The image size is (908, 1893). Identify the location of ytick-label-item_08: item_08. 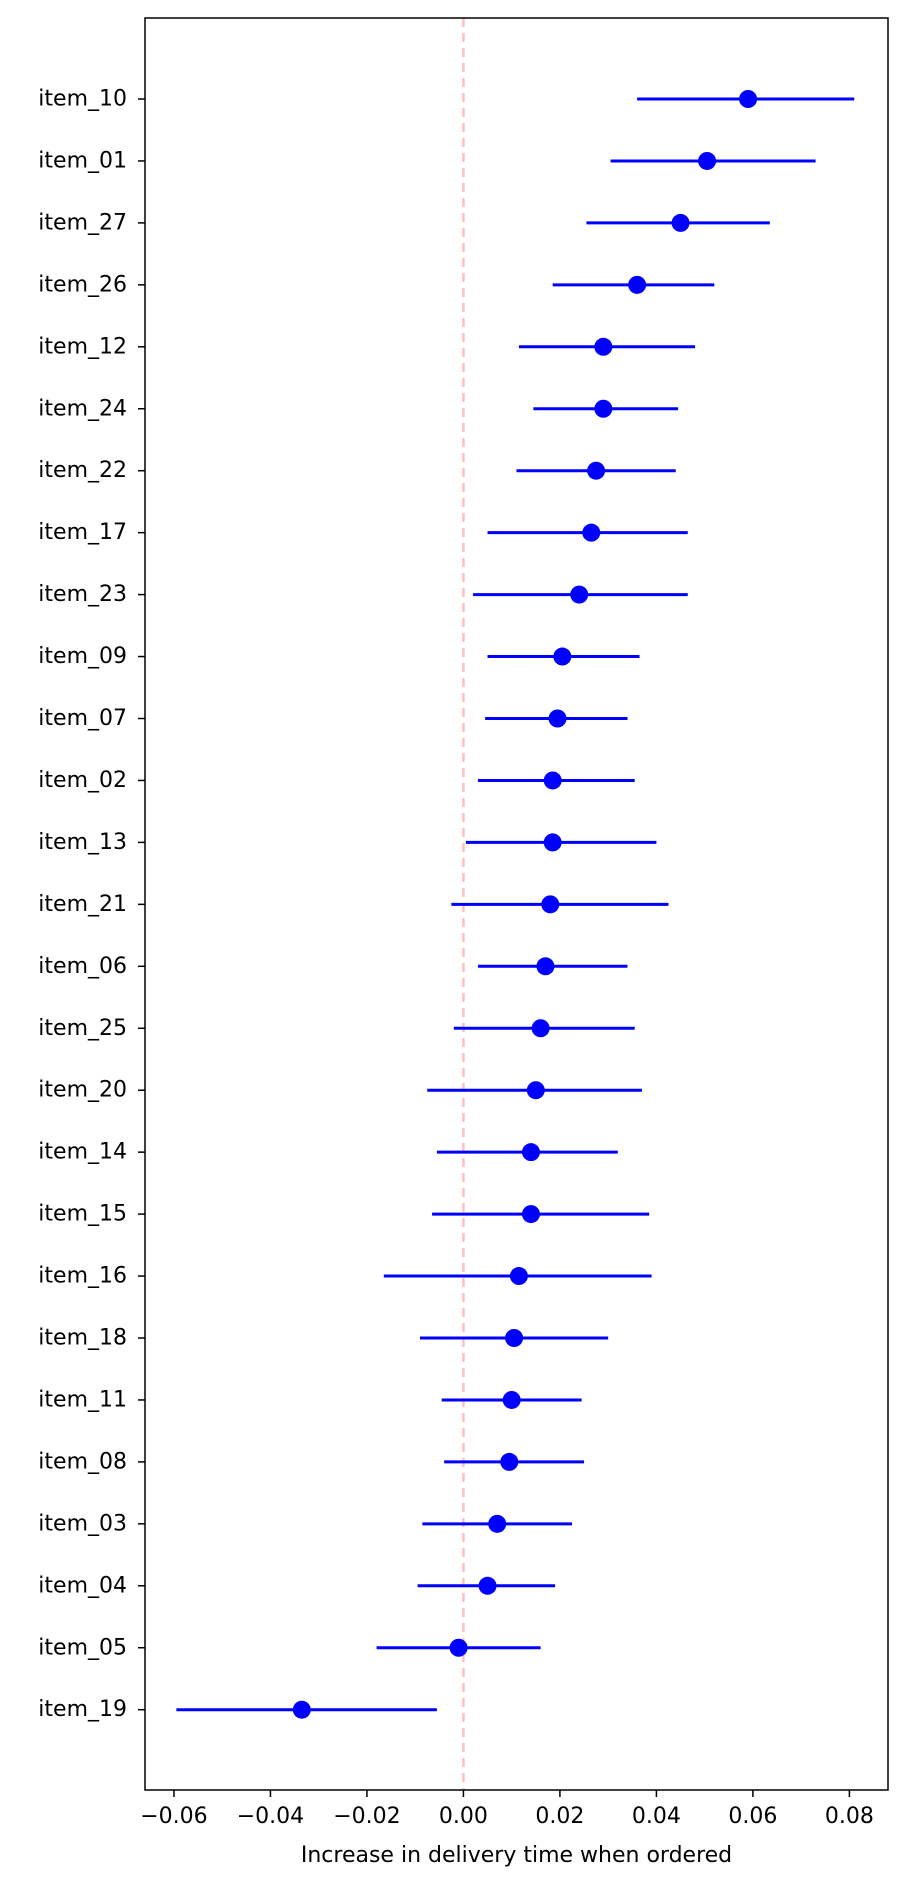
(82, 1461).